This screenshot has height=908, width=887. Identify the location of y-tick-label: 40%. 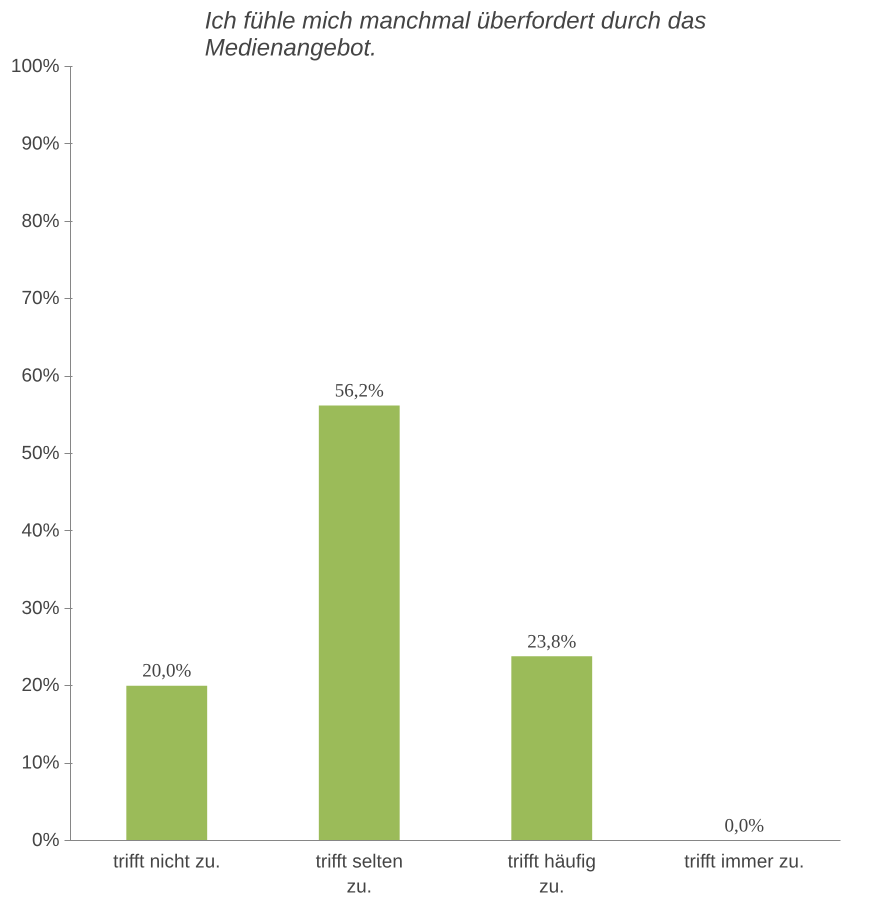
(40, 531).